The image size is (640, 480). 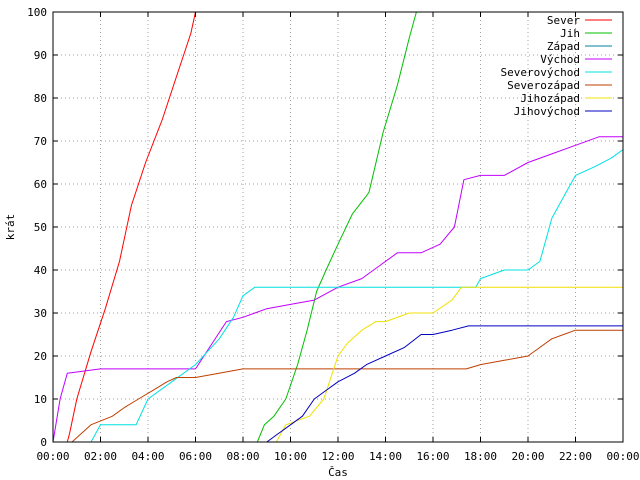 I want to click on x-tick-label: 16:00, so click(x=432, y=456).